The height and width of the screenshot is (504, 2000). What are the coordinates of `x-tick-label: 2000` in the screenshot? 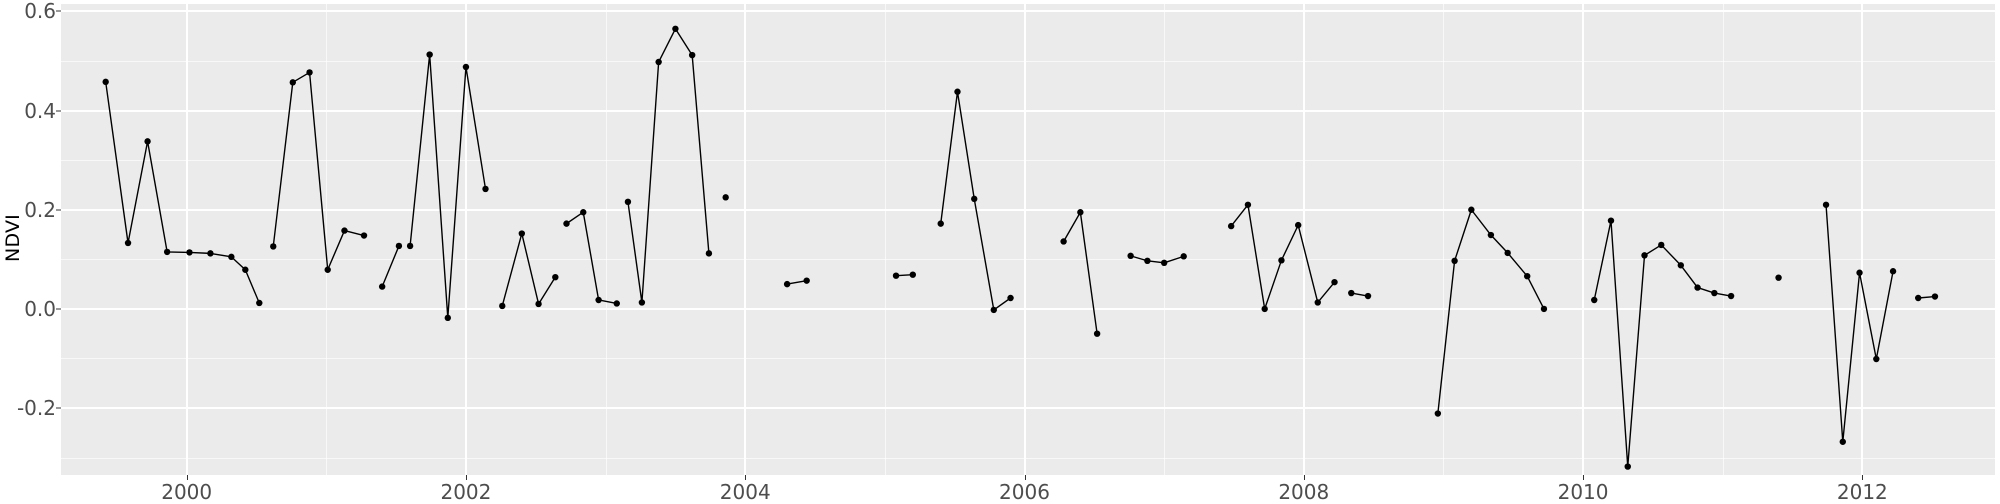 It's located at (187, 492).